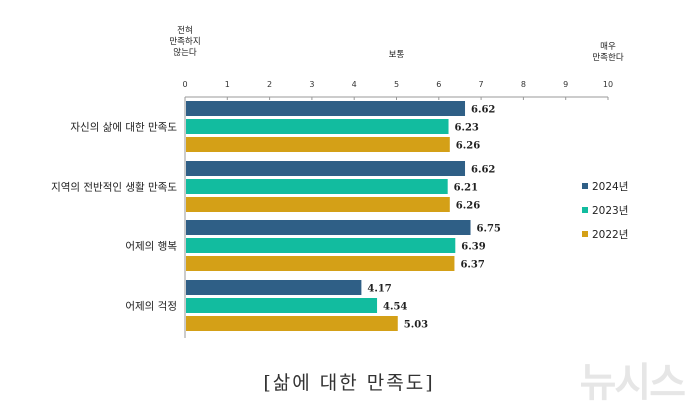 Image resolution: width=698 pixels, height=420 pixels. What do you see at coordinates (123, 128) in the screenshot?
I see `category-label: 자신의 삶에 대한 만족도` at bounding box center [123, 128].